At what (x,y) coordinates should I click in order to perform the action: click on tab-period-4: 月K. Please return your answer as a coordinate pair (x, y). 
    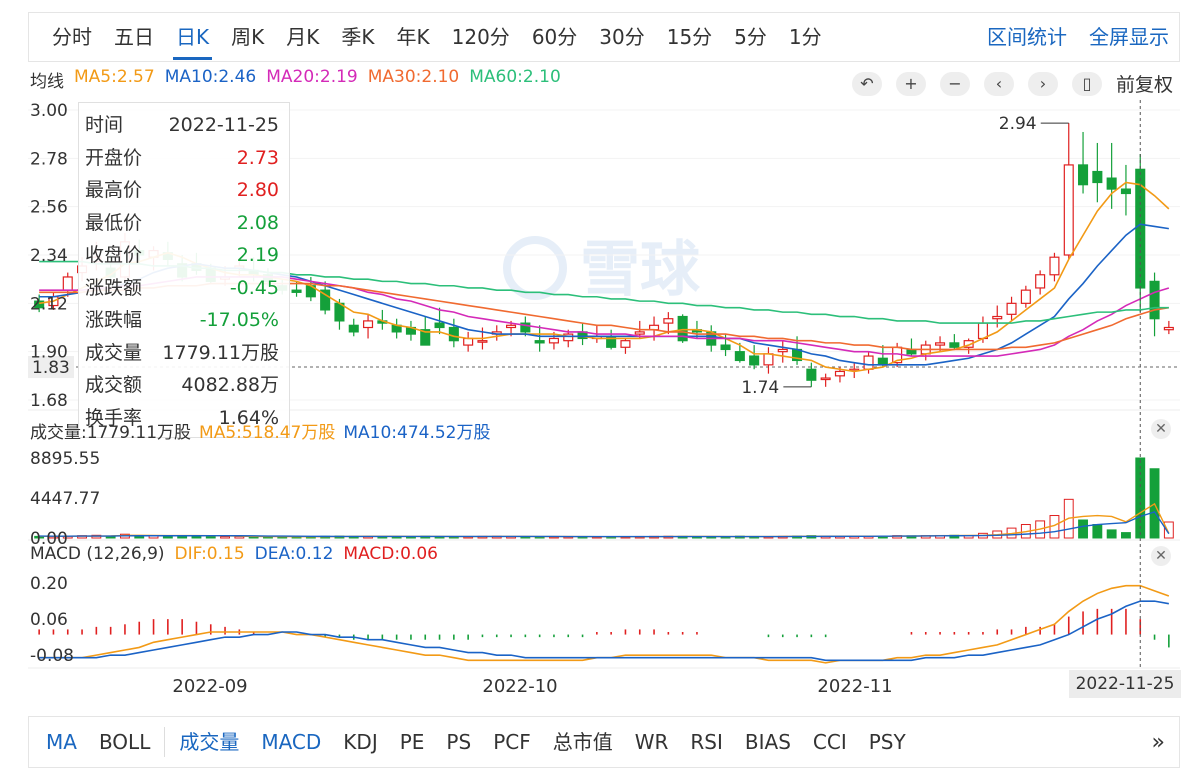
    Looking at the image, I should click on (303, 37).